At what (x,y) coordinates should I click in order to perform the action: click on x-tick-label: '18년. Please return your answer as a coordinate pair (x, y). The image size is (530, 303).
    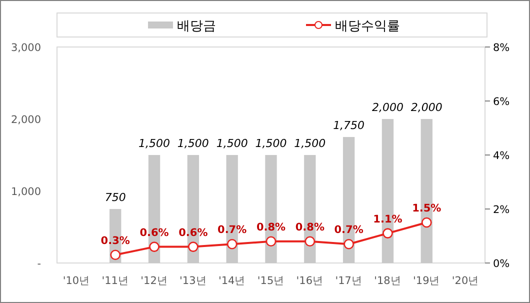
    Looking at the image, I should click on (388, 281).